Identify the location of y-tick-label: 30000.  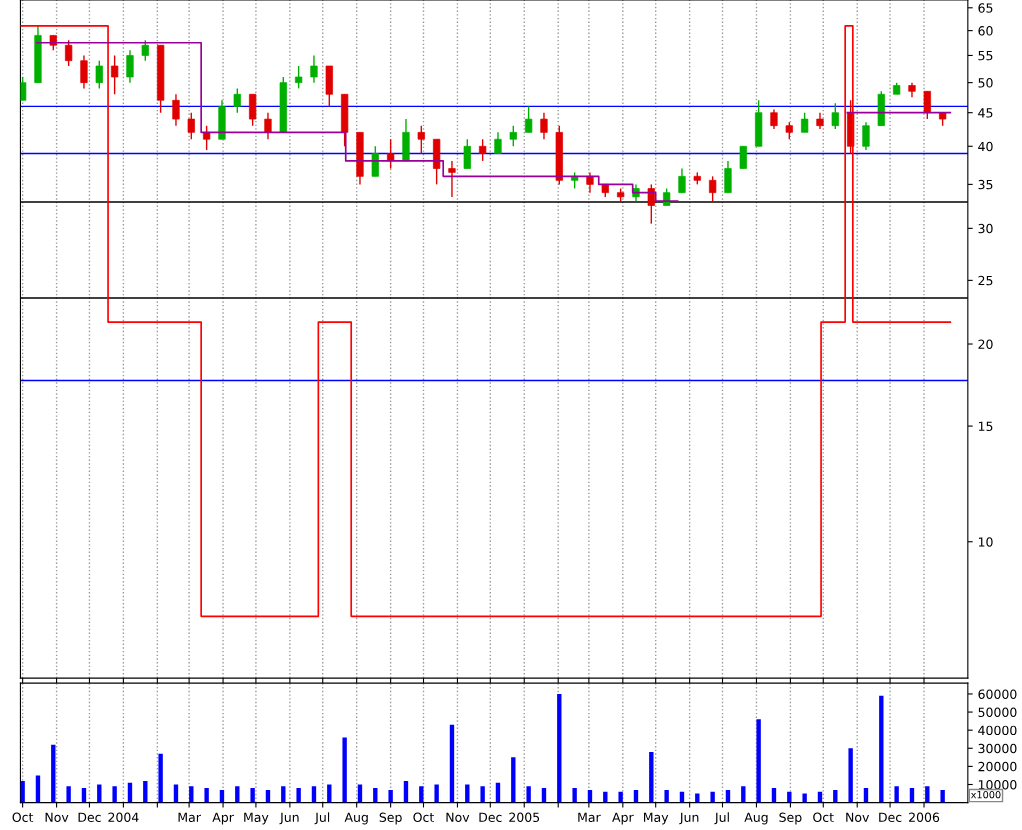
(997, 748).